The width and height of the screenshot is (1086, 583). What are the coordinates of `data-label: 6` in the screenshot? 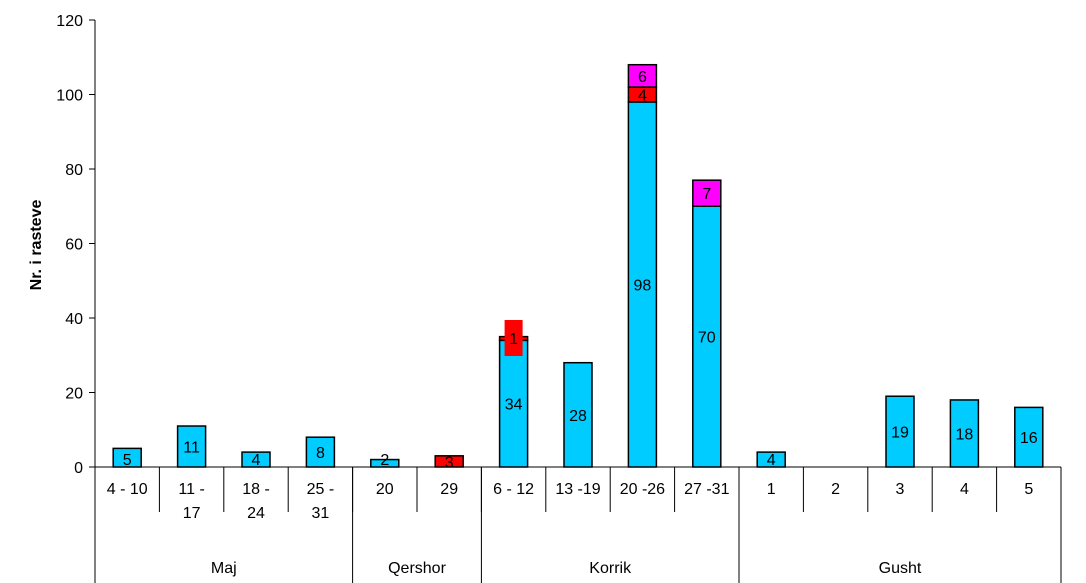 It's located at (642, 77).